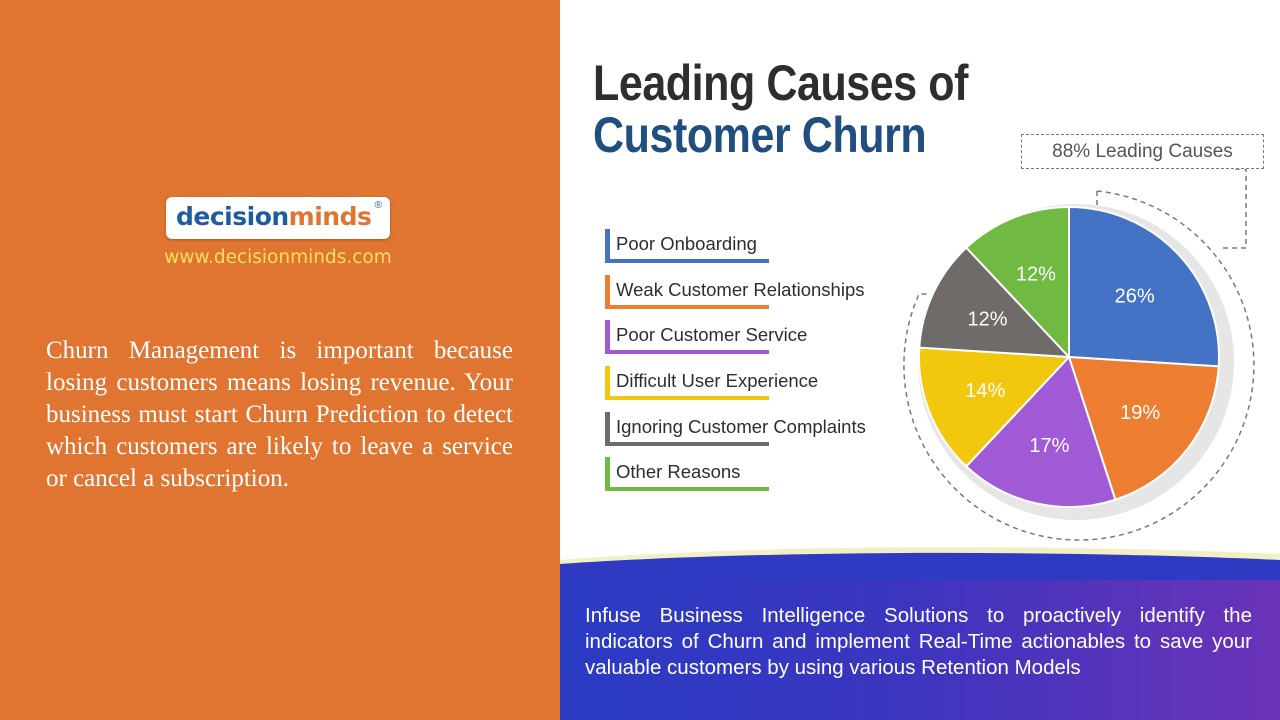 This screenshot has height=720, width=1280. I want to click on logo-minds-text: minds, so click(330, 216).